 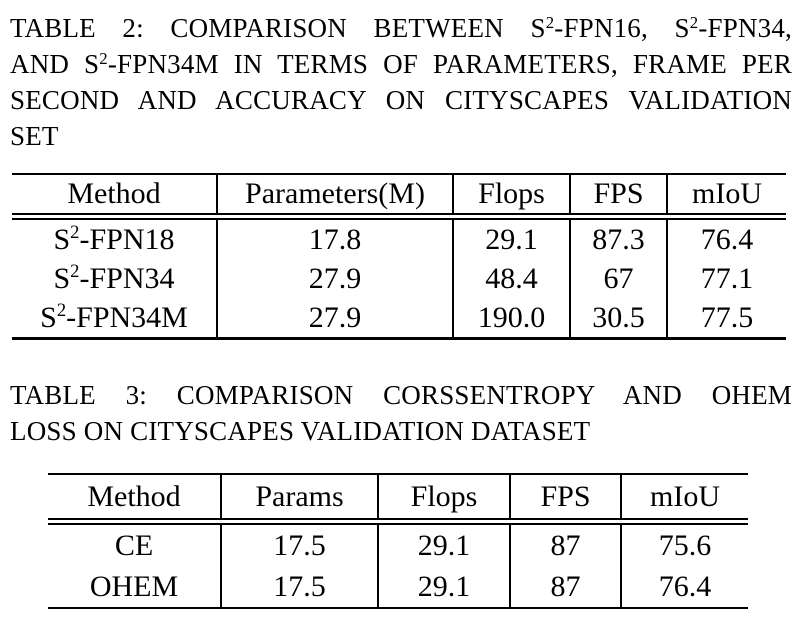 I want to click on table-row: CE 17.5 29.1 87 75.6, so click(x=398, y=543).